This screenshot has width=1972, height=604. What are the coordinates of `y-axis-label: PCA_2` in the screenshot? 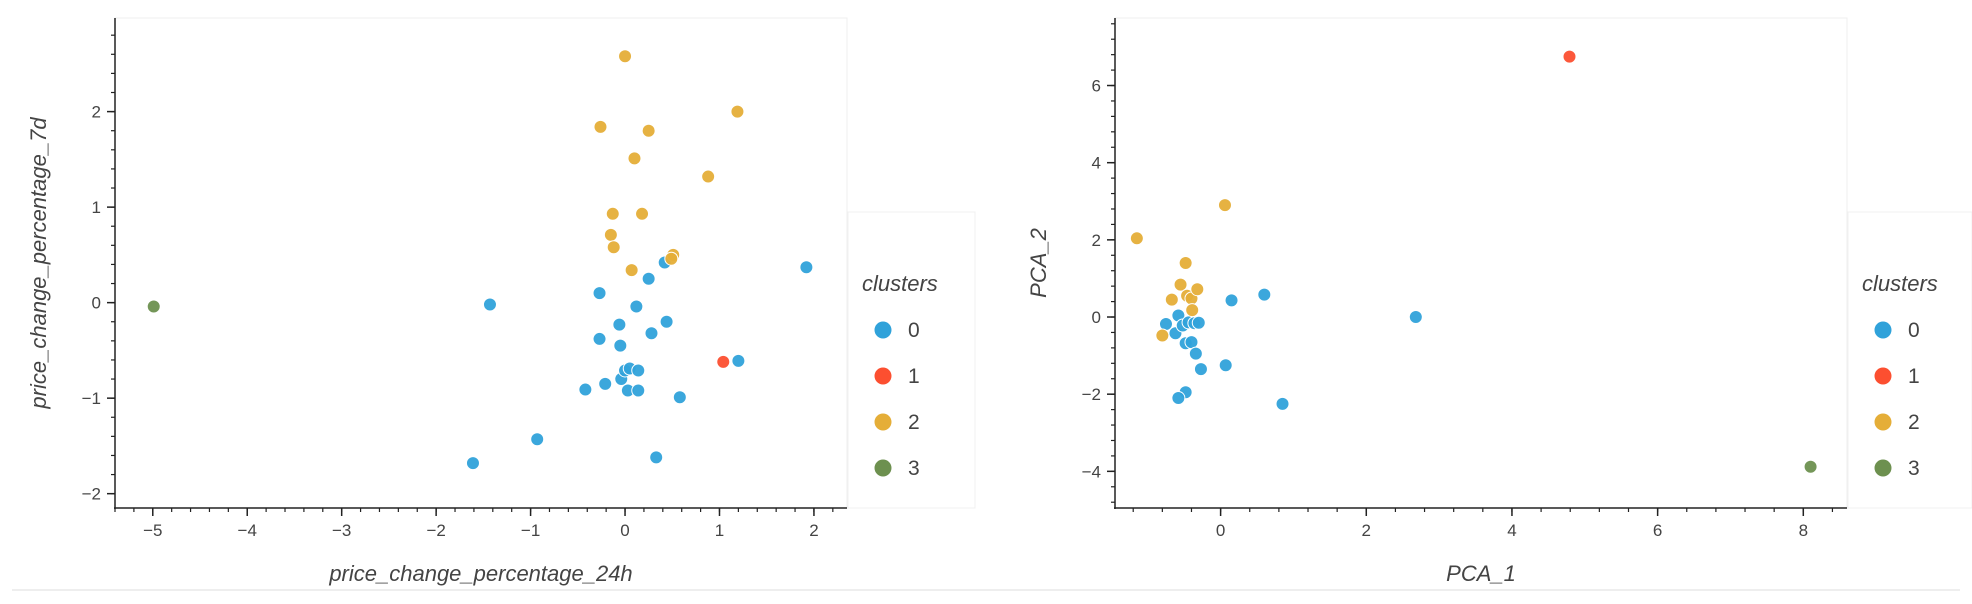 It's located at (1038, 263).